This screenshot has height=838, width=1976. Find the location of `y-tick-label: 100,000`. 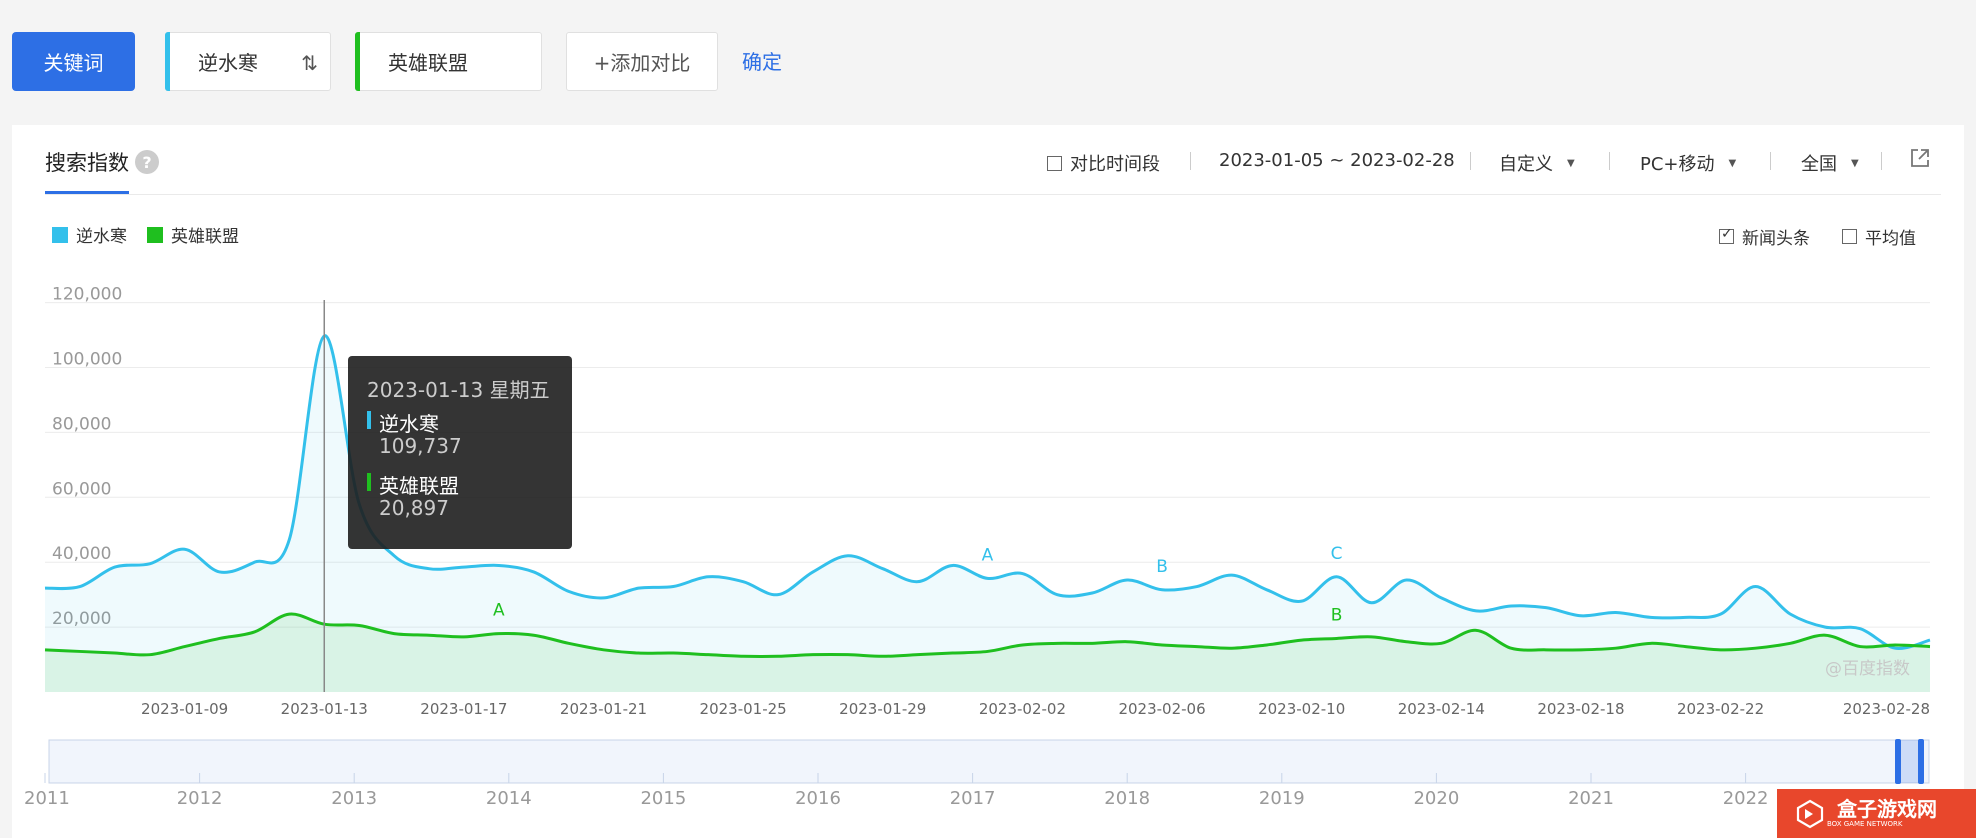

y-tick-label: 100,000 is located at coordinates (87, 360).